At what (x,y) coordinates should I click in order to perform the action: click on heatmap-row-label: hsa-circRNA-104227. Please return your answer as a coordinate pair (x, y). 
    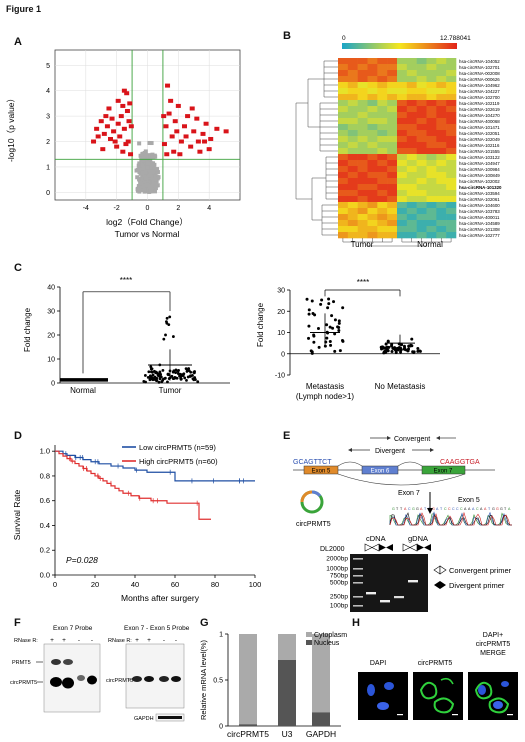
    Looking at the image, I should click on (479, 91).